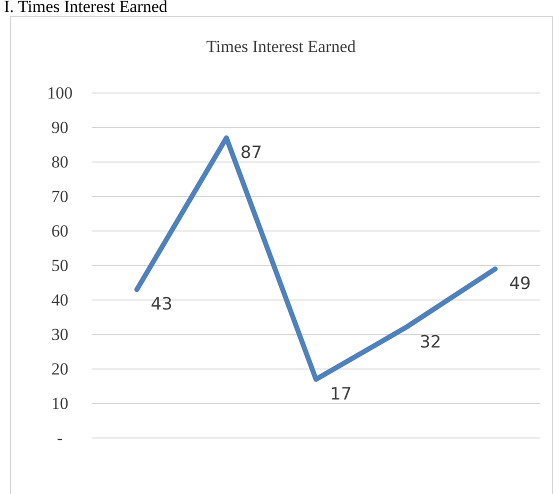 The width and height of the screenshot is (555, 494). What do you see at coordinates (431, 342) in the screenshot?
I see `data-label: 32` at bounding box center [431, 342].